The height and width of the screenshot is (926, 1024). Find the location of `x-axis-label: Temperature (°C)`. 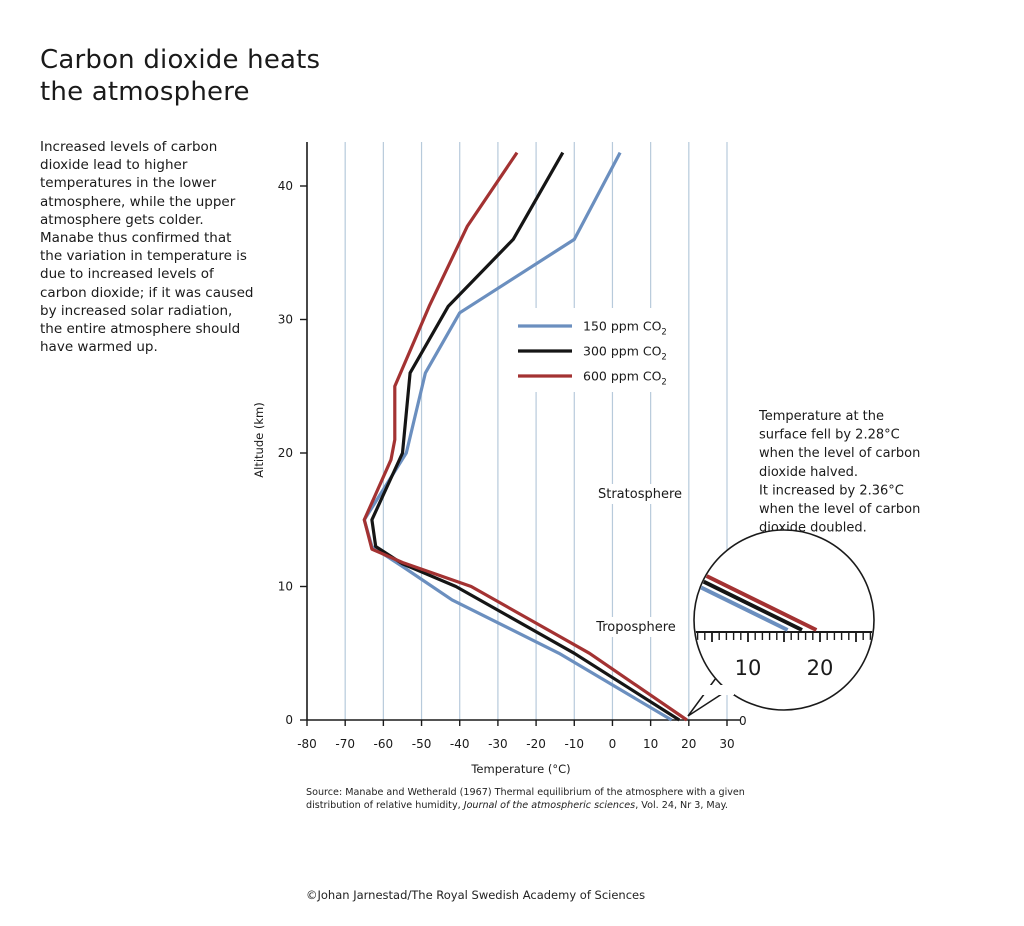

x-axis-label: Temperature (°C) is located at coordinates (520, 769).